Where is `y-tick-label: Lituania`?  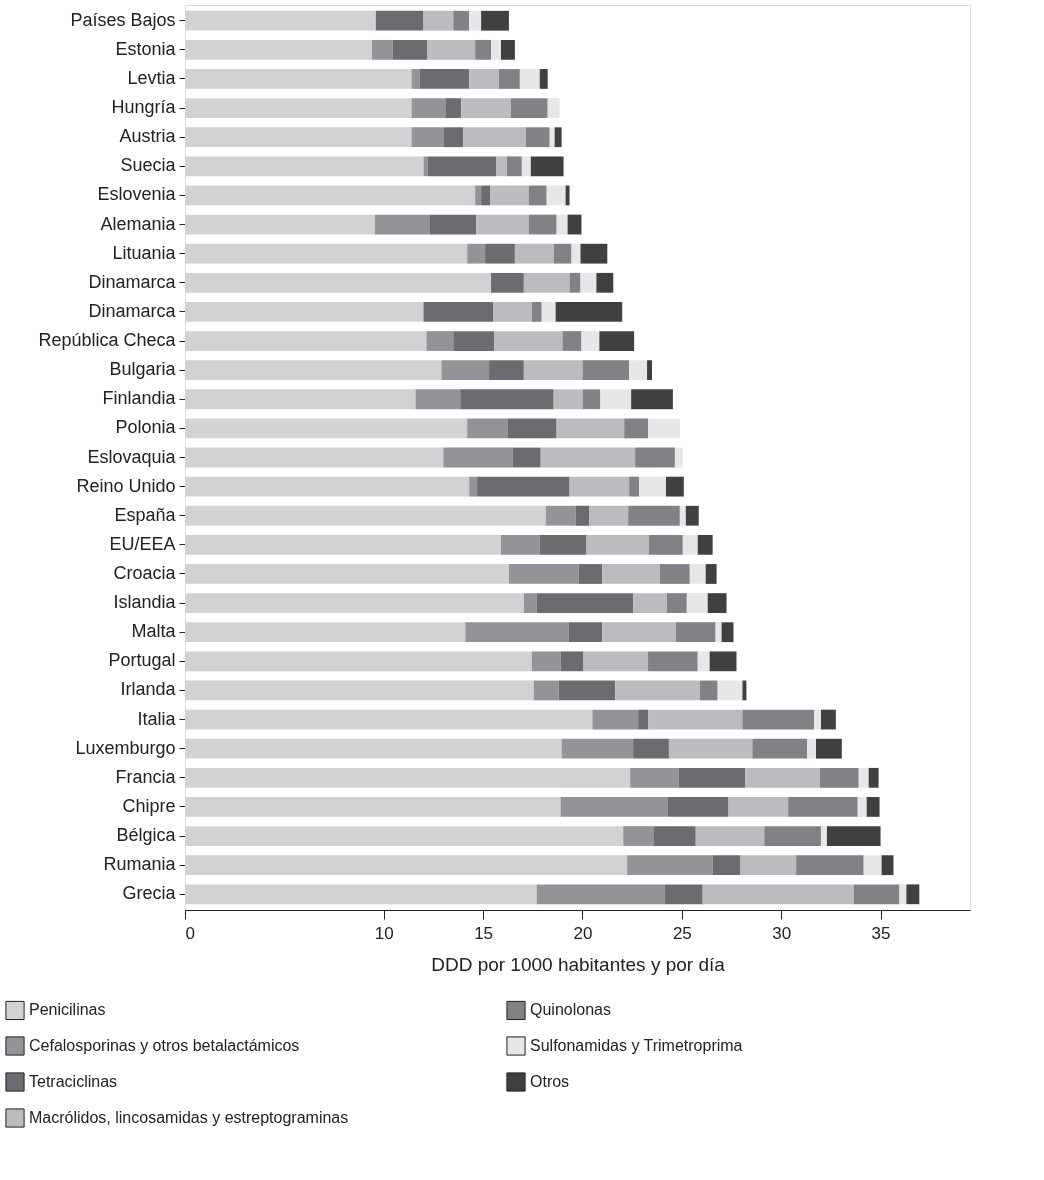 y-tick-label: Lituania is located at coordinates (144, 252).